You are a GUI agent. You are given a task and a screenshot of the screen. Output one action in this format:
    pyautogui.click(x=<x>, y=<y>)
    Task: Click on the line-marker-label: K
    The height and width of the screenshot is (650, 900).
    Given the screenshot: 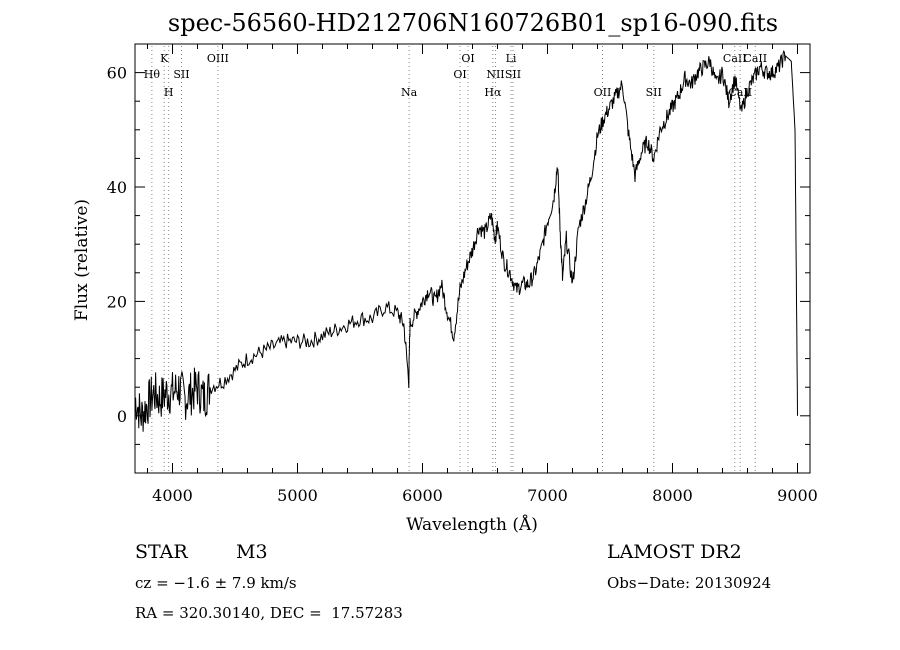 What is the action you would take?
    pyautogui.click(x=164, y=58)
    